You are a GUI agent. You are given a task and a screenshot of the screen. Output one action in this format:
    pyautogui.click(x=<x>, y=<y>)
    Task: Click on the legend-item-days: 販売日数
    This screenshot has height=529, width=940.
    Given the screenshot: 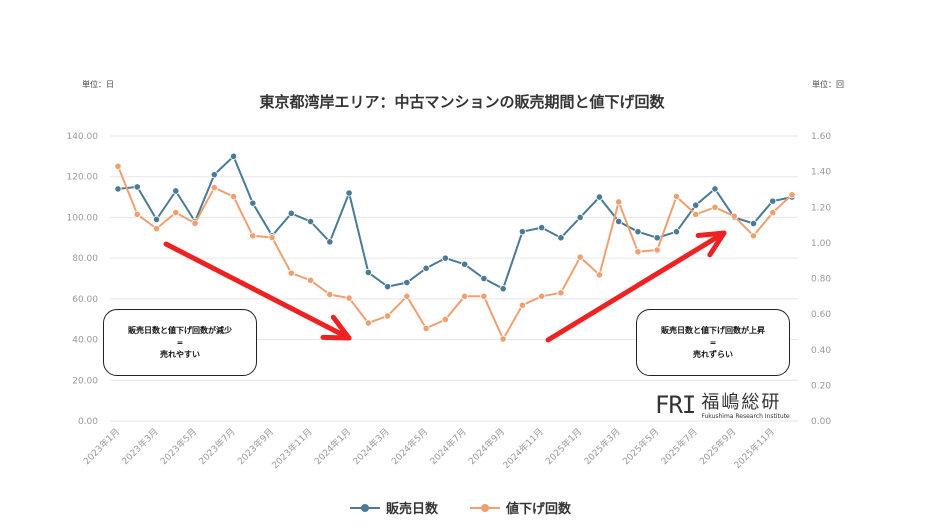 What is the action you would take?
    pyautogui.click(x=394, y=507)
    